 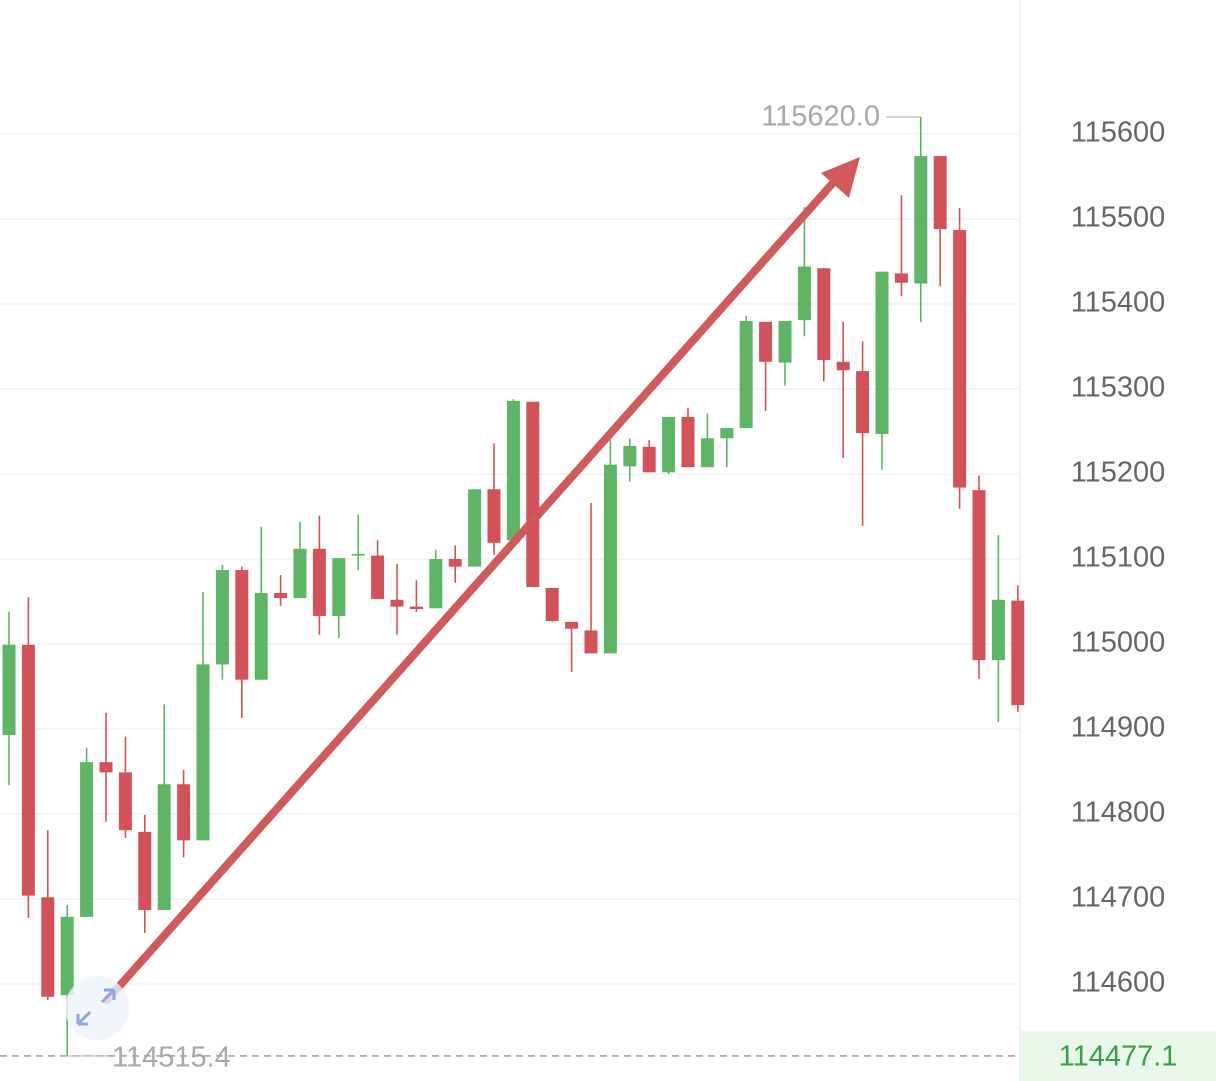 I want to click on y-tick-label: 114700, so click(x=1118, y=898).